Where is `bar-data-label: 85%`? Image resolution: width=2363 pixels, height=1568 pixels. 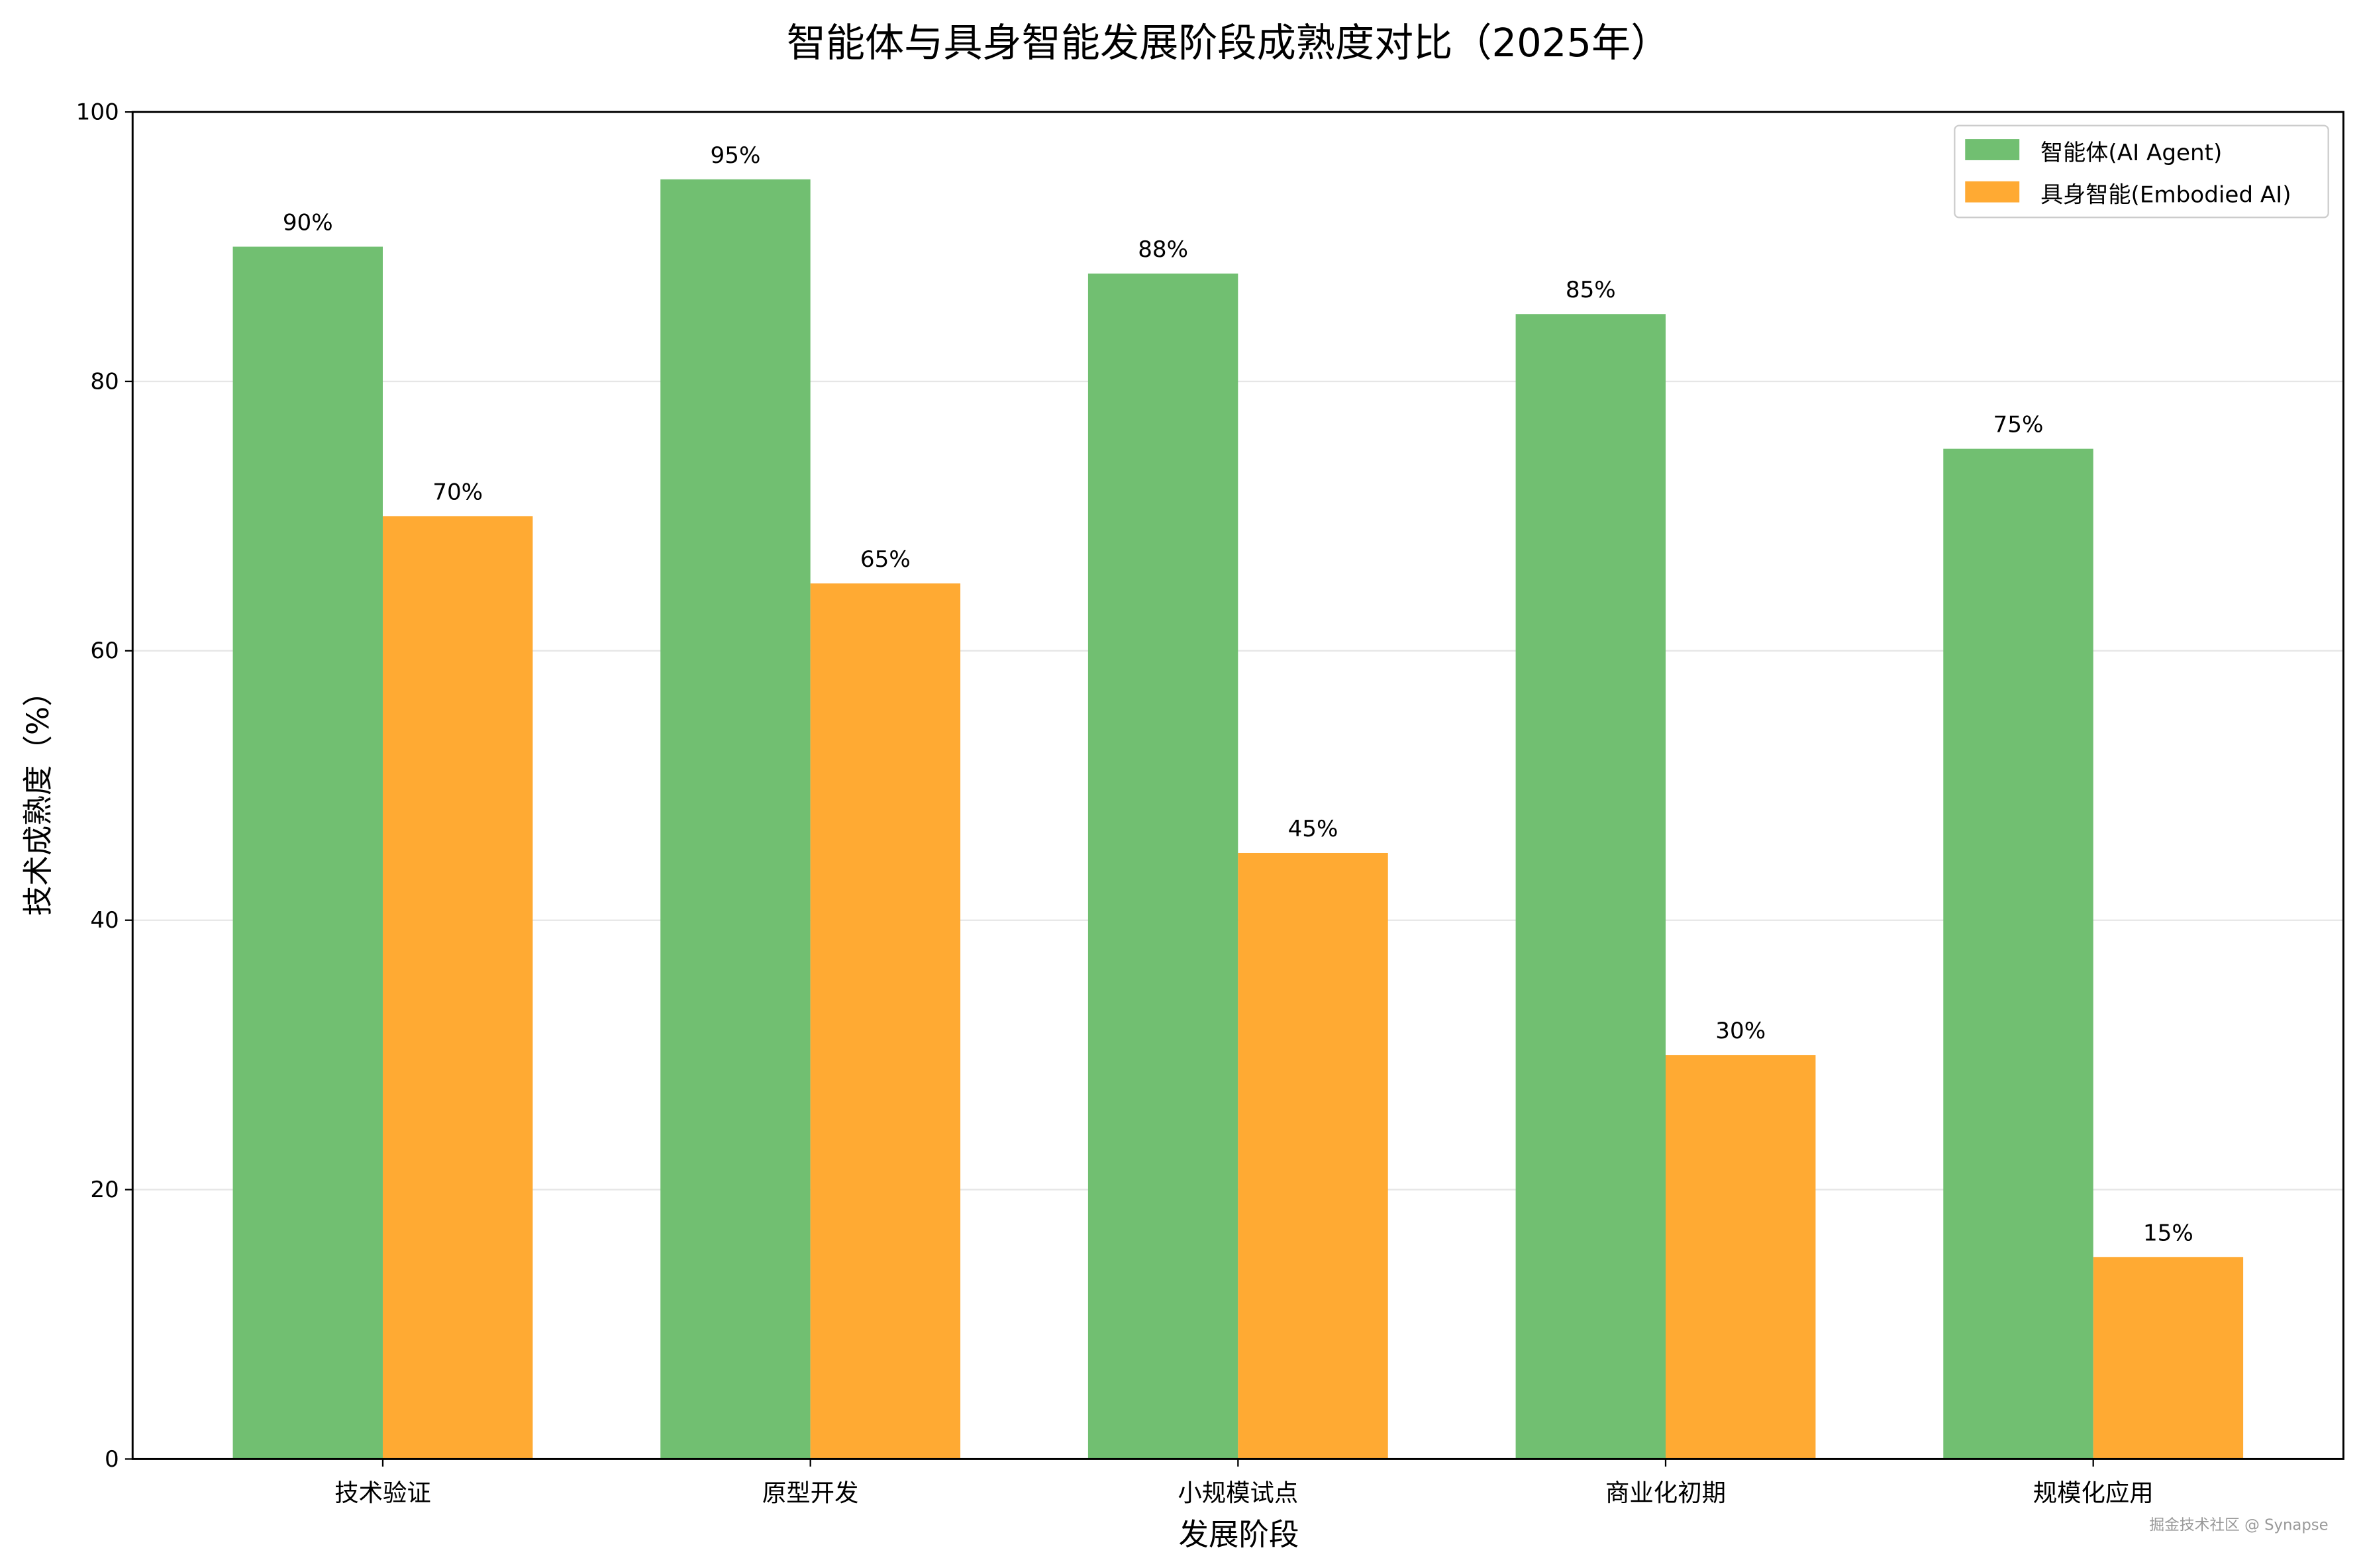 bar-data-label: 85% is located at coordinates (1591, 290).